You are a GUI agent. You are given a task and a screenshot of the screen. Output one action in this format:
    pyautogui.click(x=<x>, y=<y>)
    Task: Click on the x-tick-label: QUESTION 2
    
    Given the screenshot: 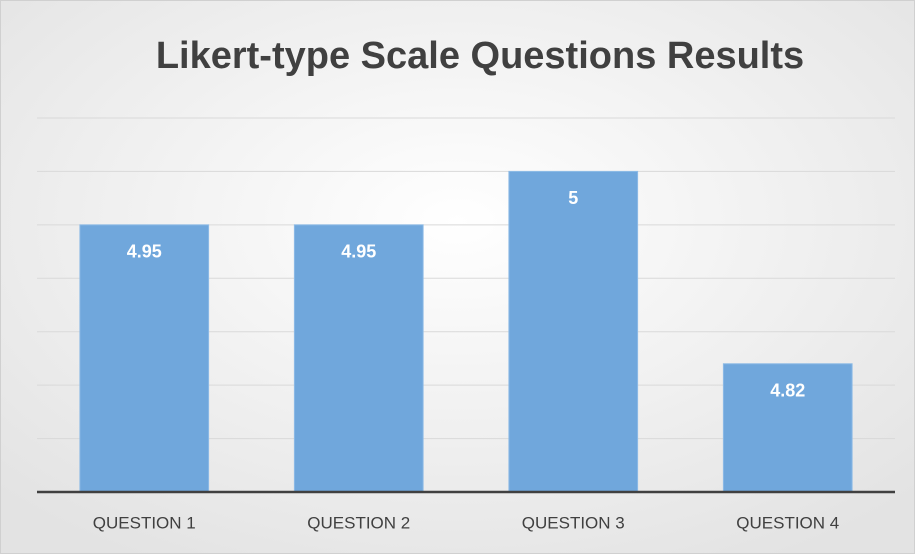 What is the action you would take?
    pyautogui.click(x=358, y=522)
    